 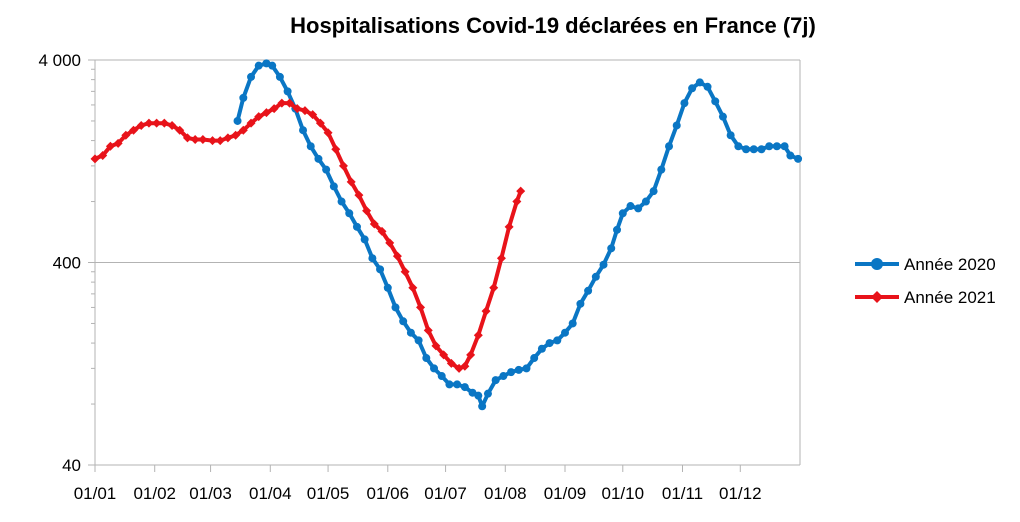 What do you see at coordinates (950, 264) in the screenshot?
I see `legend-label: Année 2020` at bounding box center [950, 264].